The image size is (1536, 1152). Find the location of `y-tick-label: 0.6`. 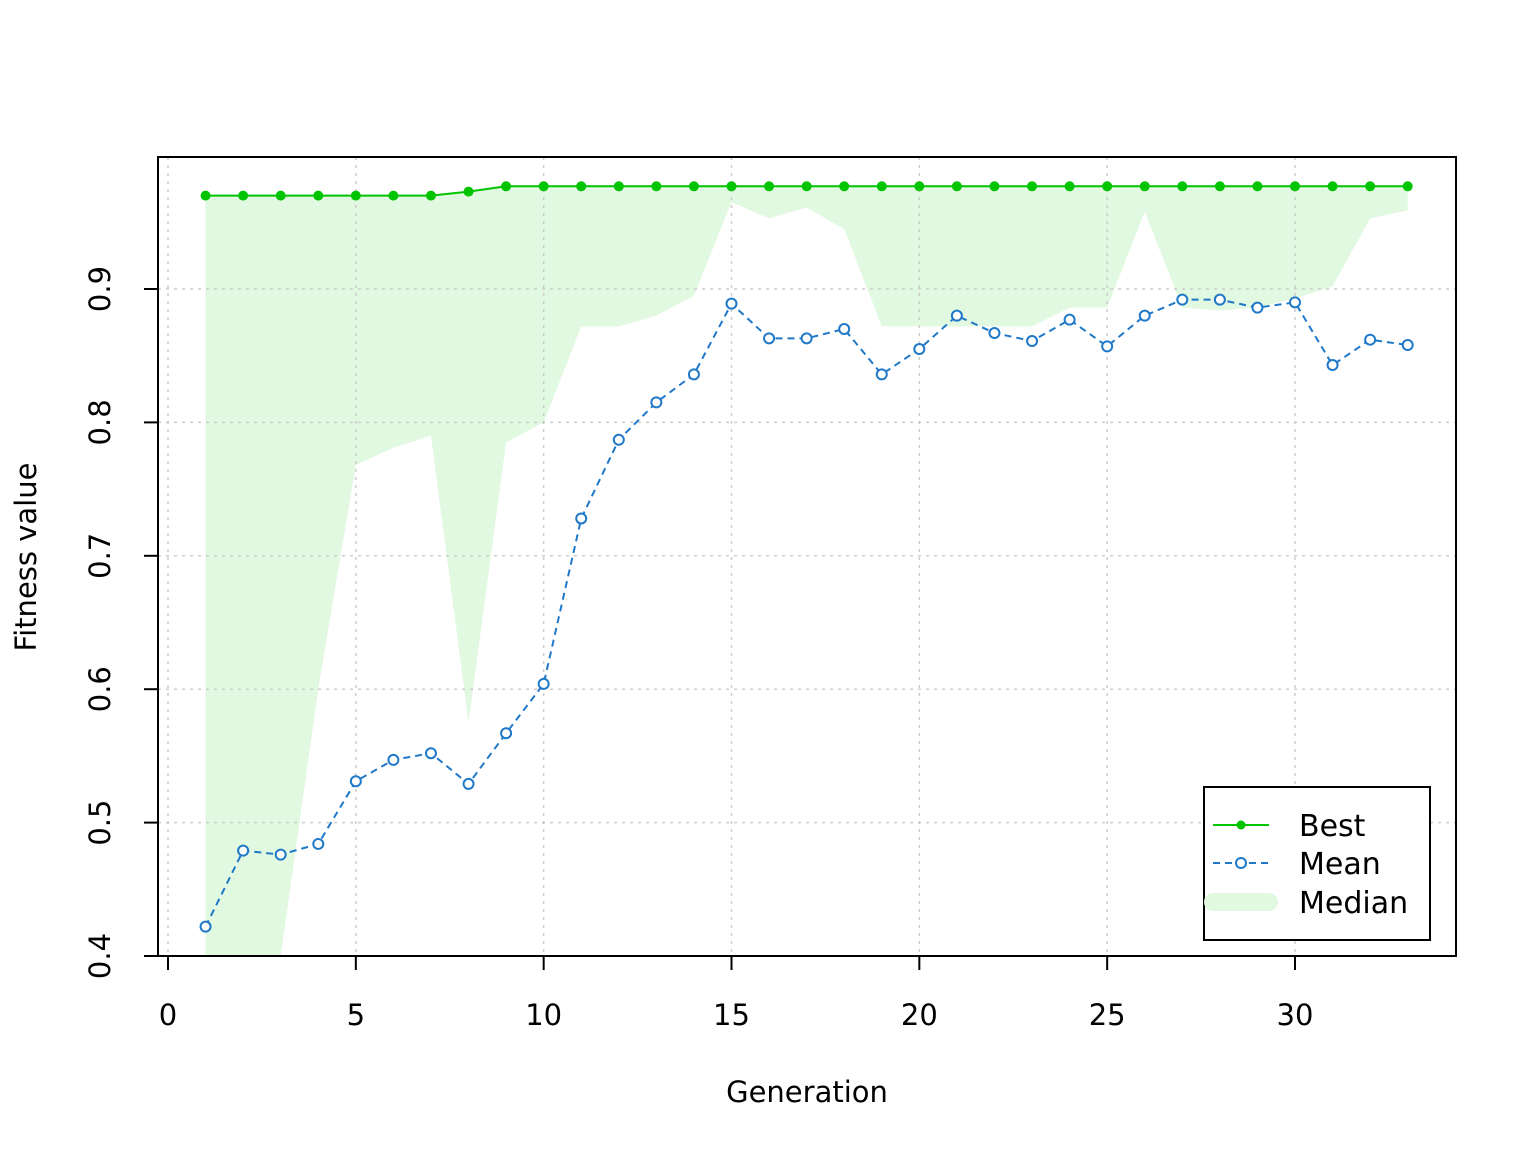

y-tick-label: 0.6 is located at coordinates (100, 689).